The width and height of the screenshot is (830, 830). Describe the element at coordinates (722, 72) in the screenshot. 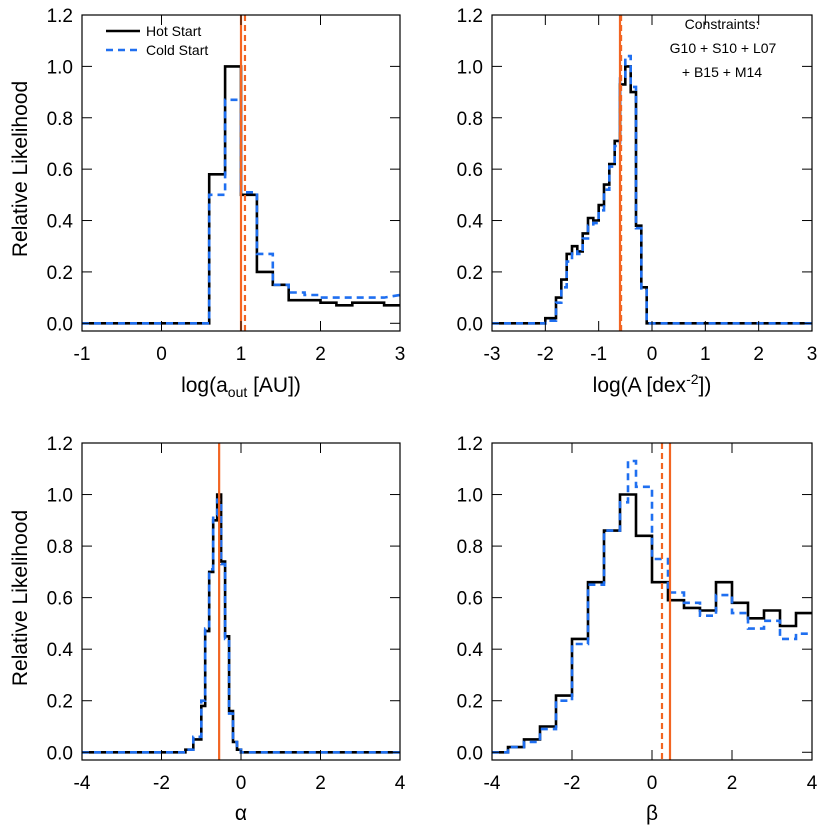

I see `constraints-line-2: + B15 + M14` at that location.